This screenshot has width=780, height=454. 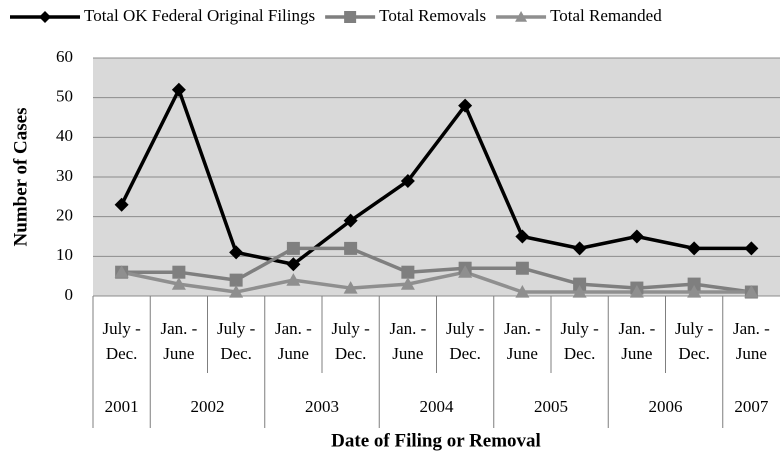 I want to click on y-tick-label: 10, so click(x=64, y=254).